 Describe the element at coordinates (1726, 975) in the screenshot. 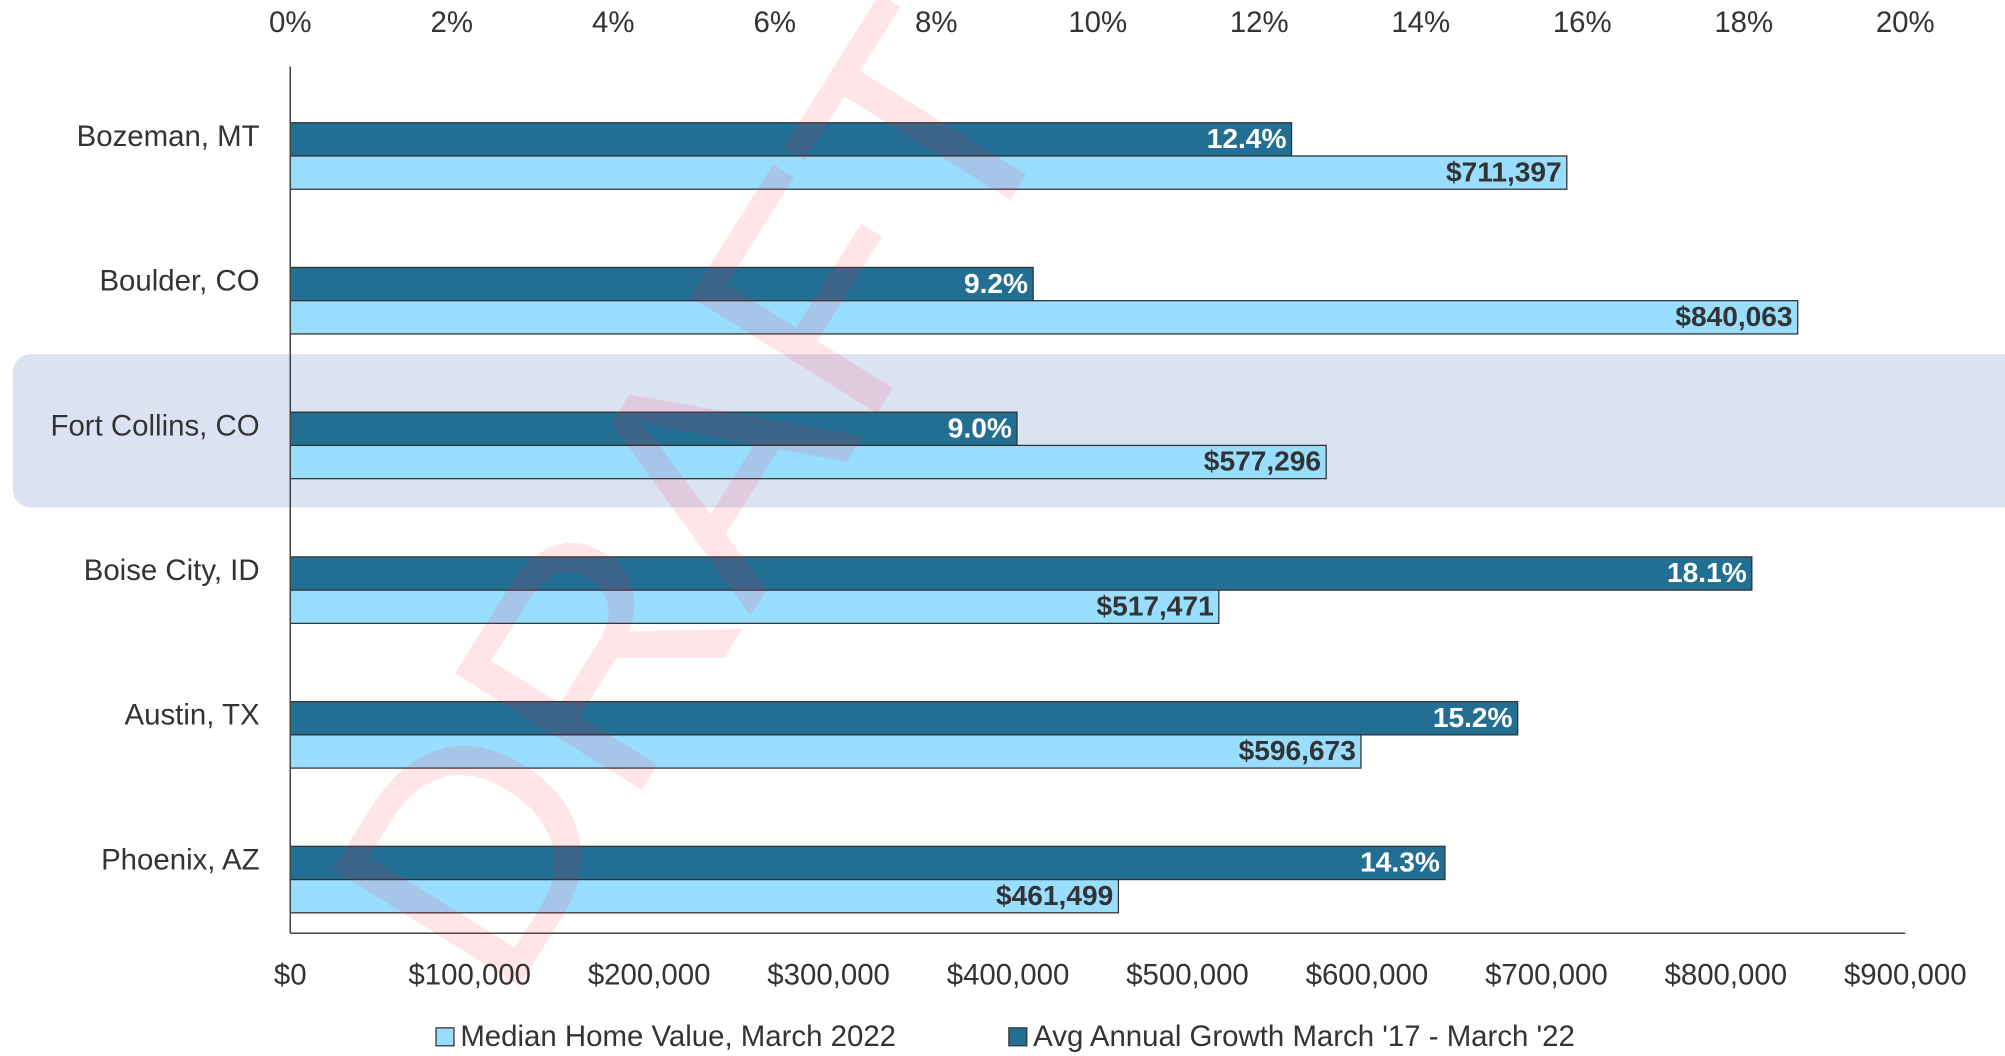

I see `x-tick-label: $800,000` at that location.